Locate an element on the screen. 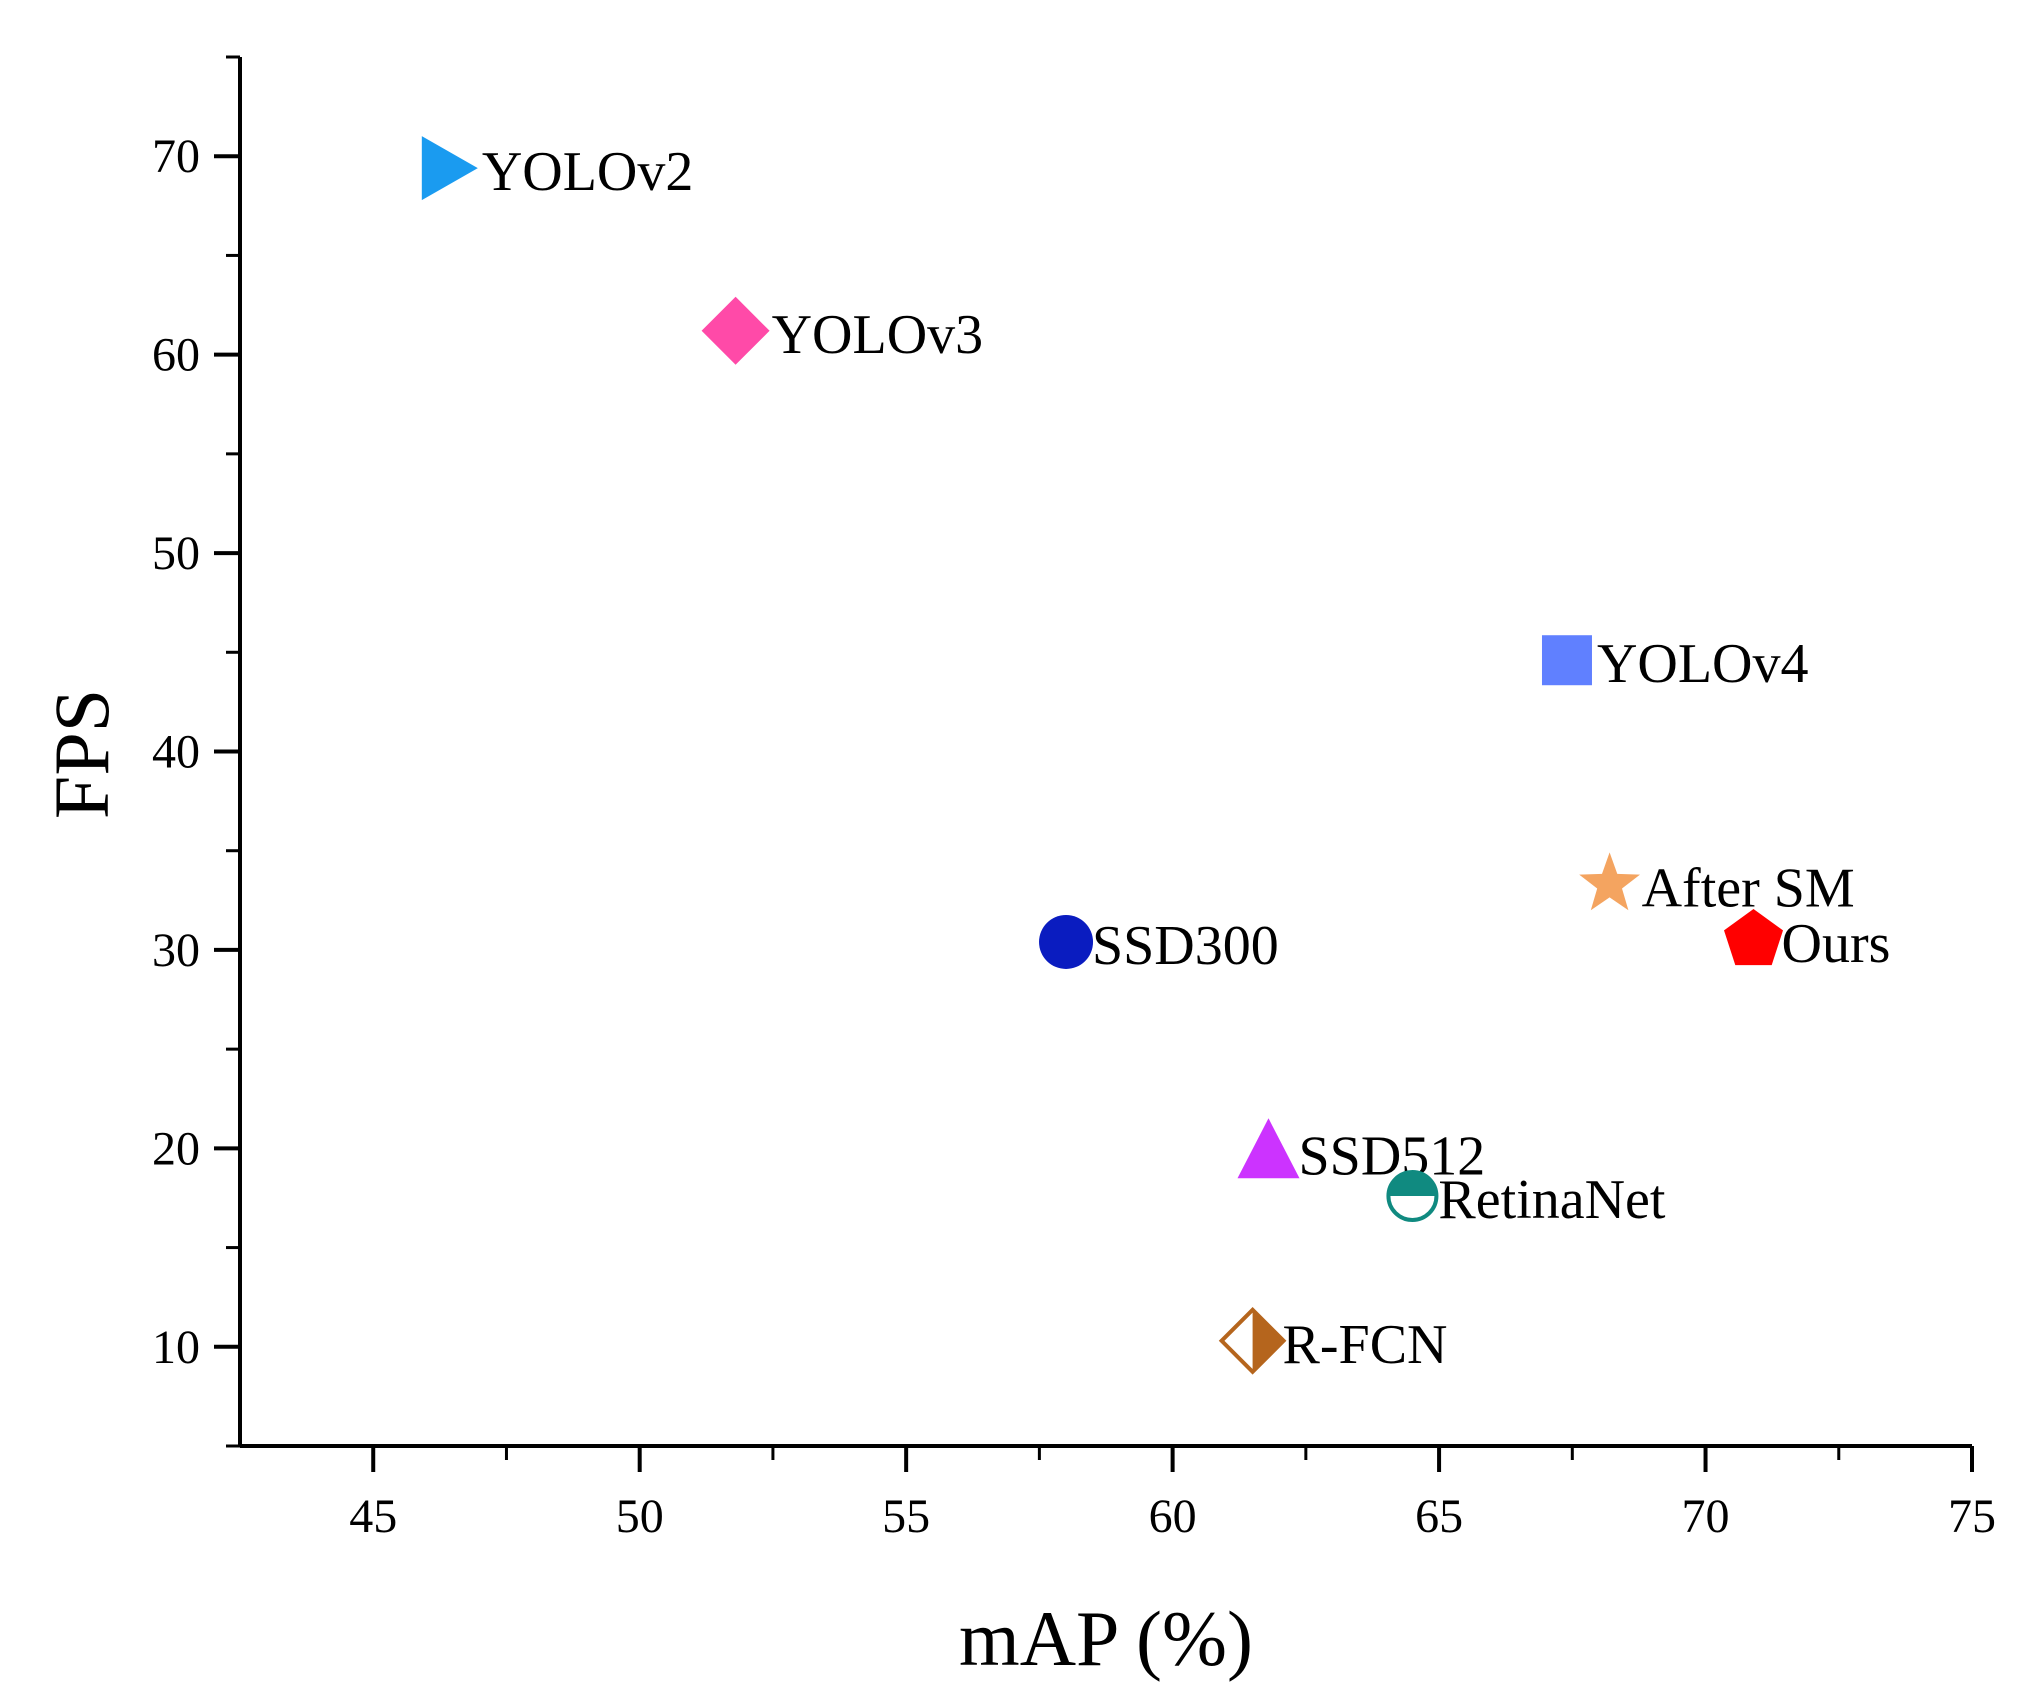 This screenshot has height=1706, width=2018. point-label: YOLOv4 is located at coordinates (1703, 664).